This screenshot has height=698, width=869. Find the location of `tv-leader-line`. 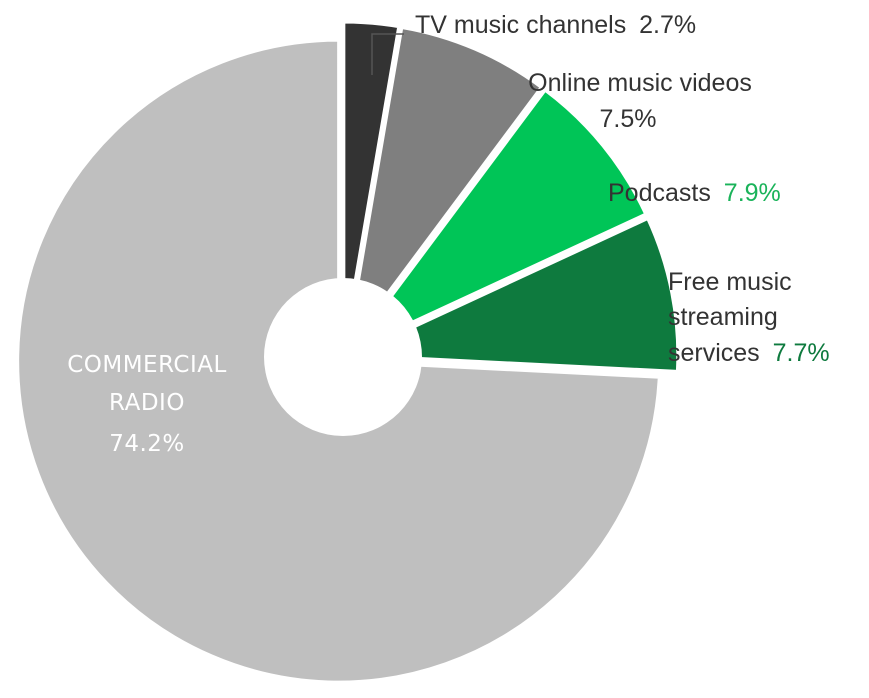

tv-leader-line is located at coordinates (387, 54).